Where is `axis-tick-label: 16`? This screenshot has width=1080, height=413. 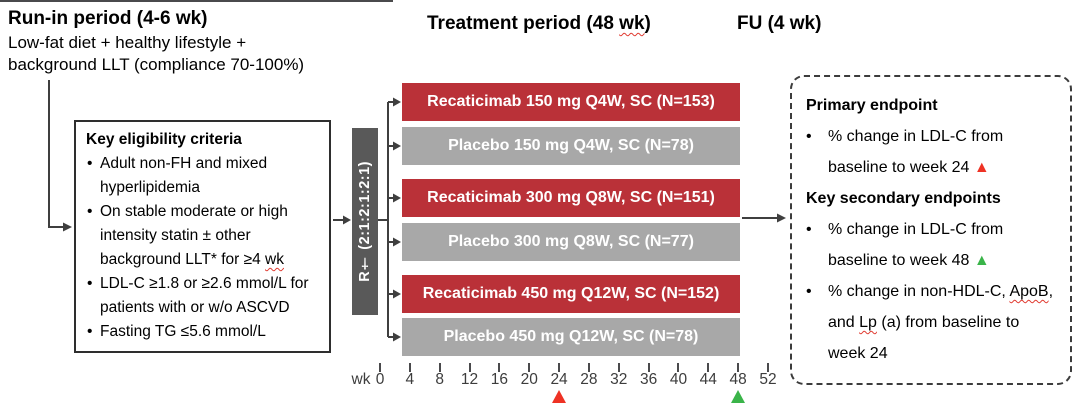
axis-tick-label: 16 is located at coordinates (499, 379).